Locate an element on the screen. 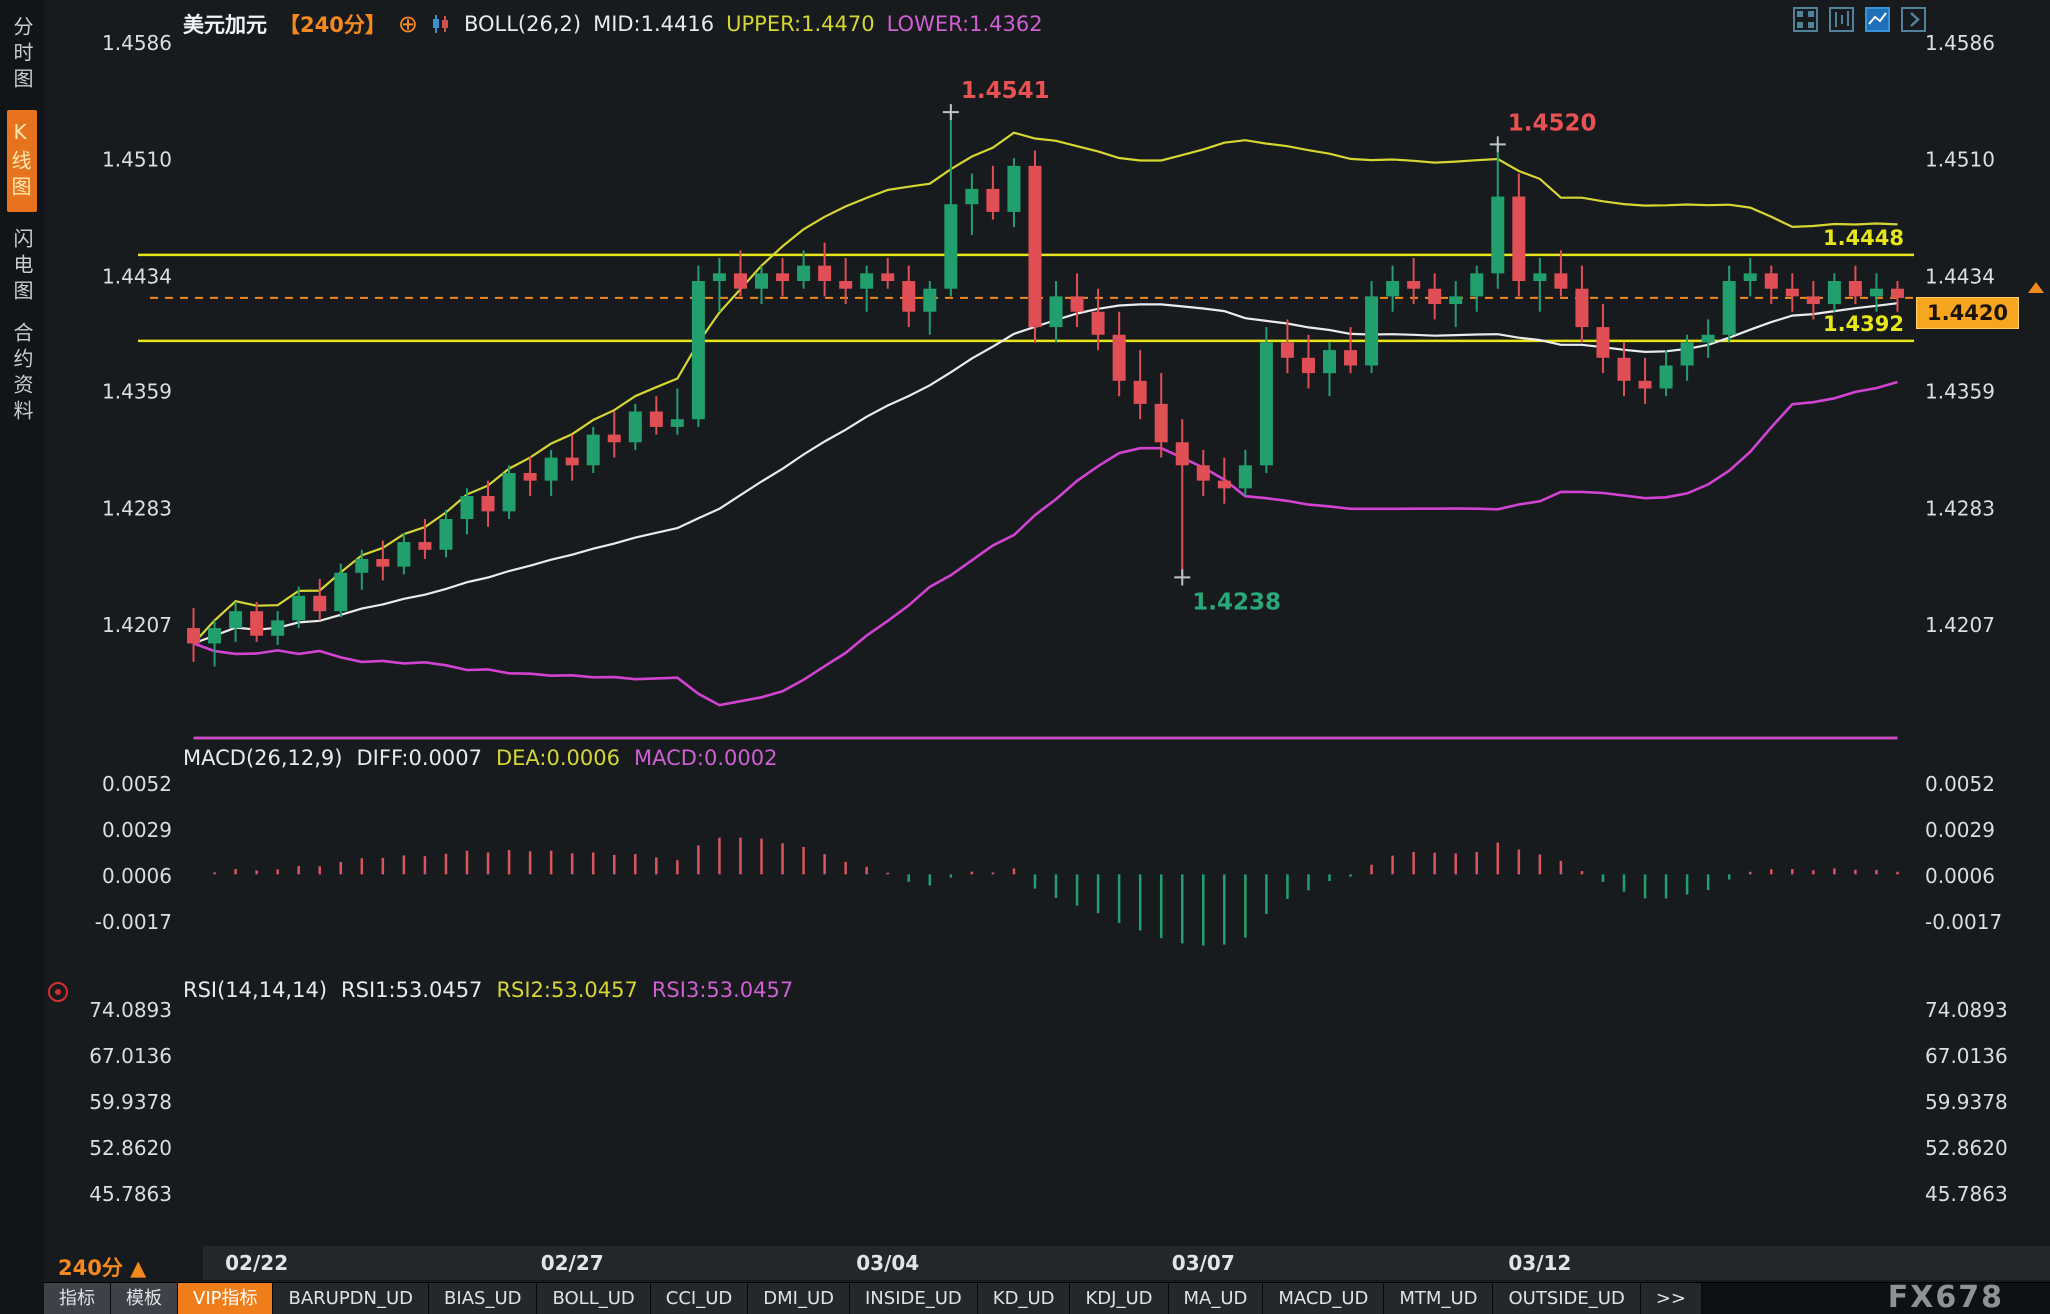 This screenshot has height=1314, width=2050. level-line-label: 1.4448 is located at coordinates (1863, 238).